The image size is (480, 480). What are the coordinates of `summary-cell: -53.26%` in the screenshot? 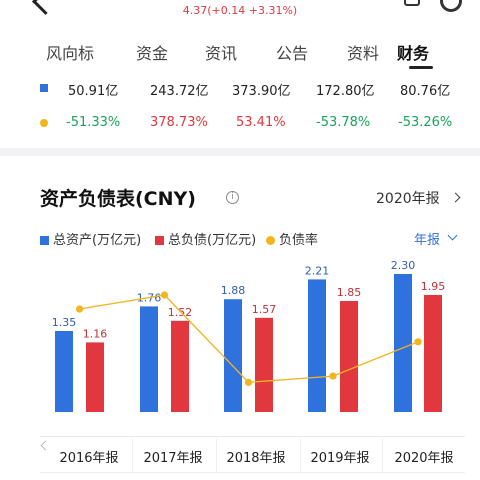 It's located at (425, 122).